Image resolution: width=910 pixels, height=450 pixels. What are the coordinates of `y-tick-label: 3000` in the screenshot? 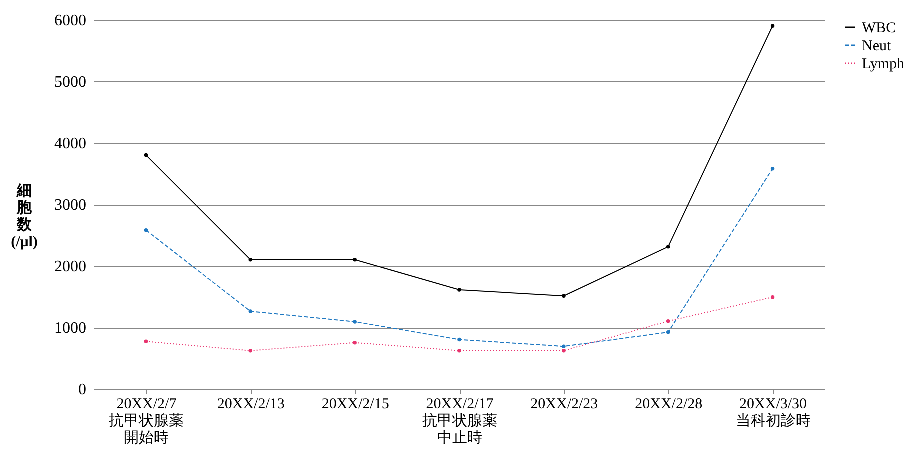 It's located at (70, 205).